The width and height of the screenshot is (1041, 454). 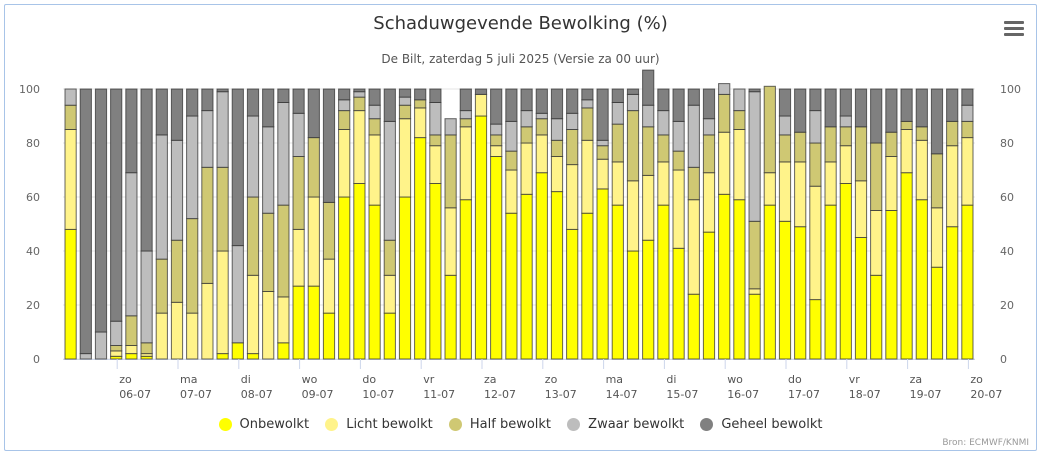 What do you see at coordinates (29, 89) in the screenshot?
I see `y-tick-label-left: 100` at bounding box center [29, 89].